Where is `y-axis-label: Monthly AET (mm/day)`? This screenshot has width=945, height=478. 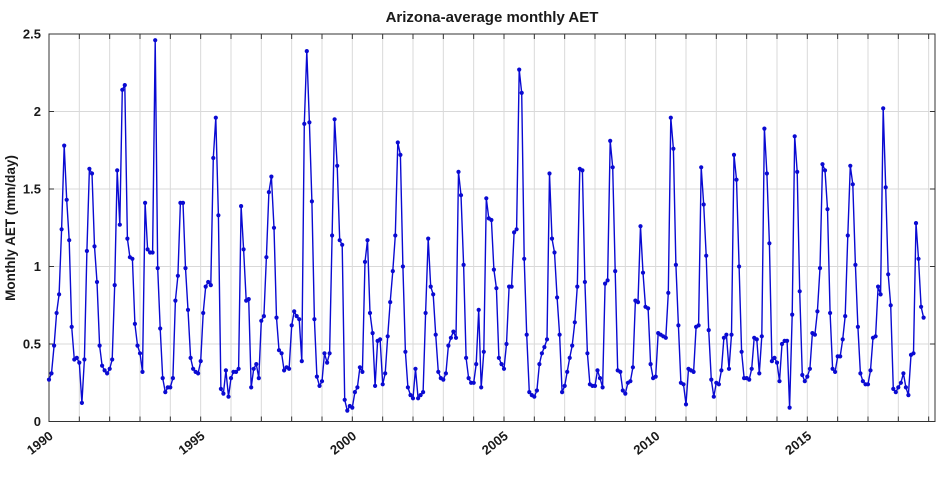
y-axis-label: Monthly AET (mm/day) is located at coordinates (10, 228).